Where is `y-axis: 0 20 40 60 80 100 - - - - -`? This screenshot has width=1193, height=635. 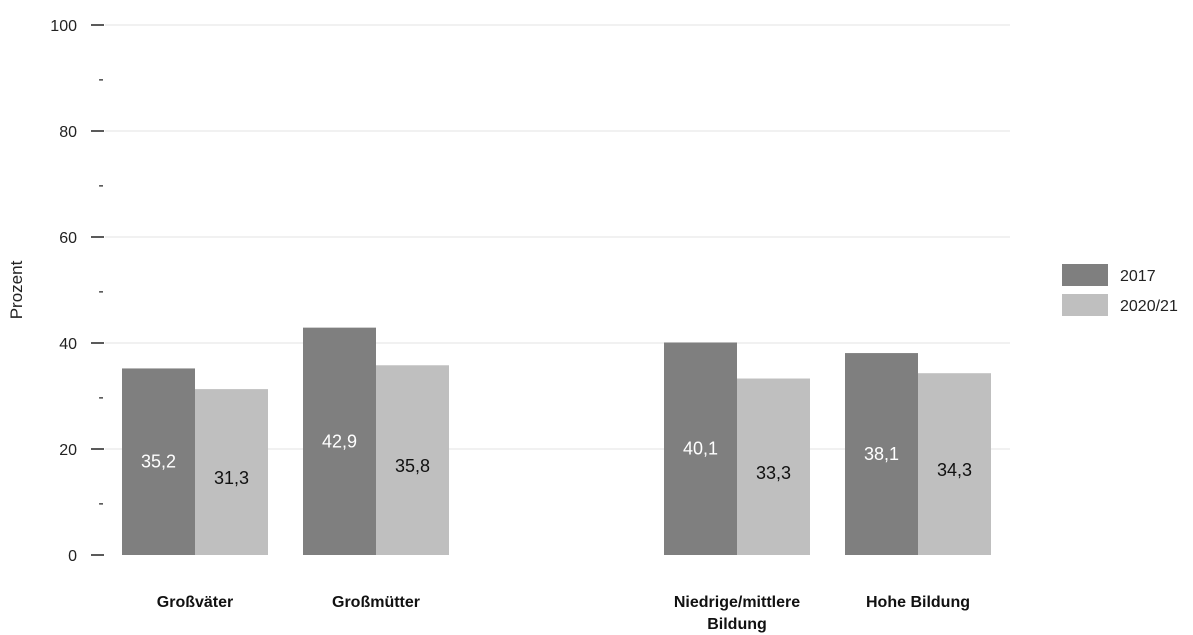
y-axis: 0 20 40 60 80 100 - - - - - is located at coordinates (77, 291).